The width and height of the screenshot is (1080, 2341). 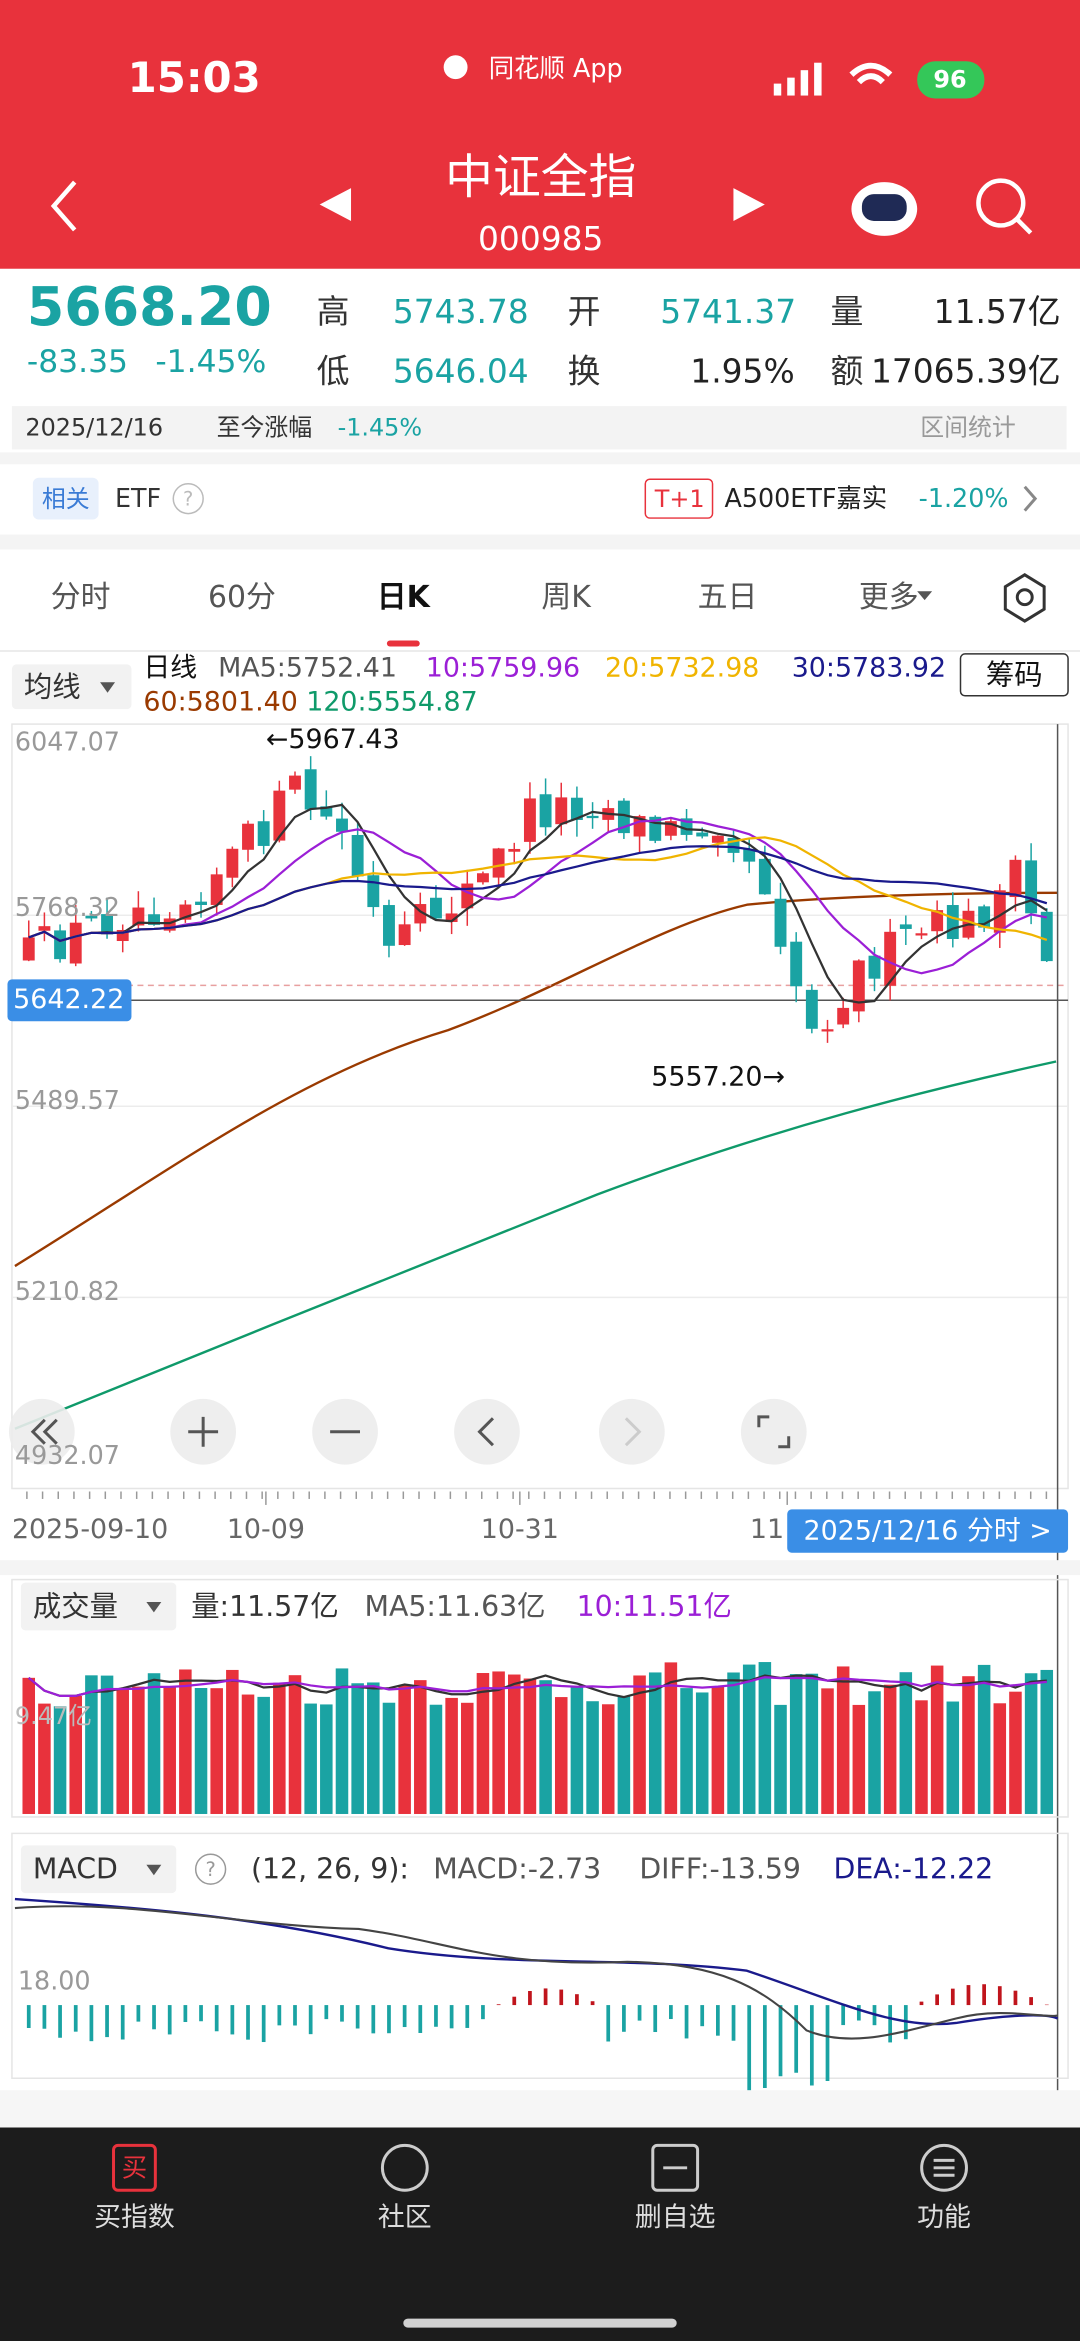 What do you see at coordinates (538, 894) in the screenshot?
I see `ma-line` at bounding box center [538, 894].